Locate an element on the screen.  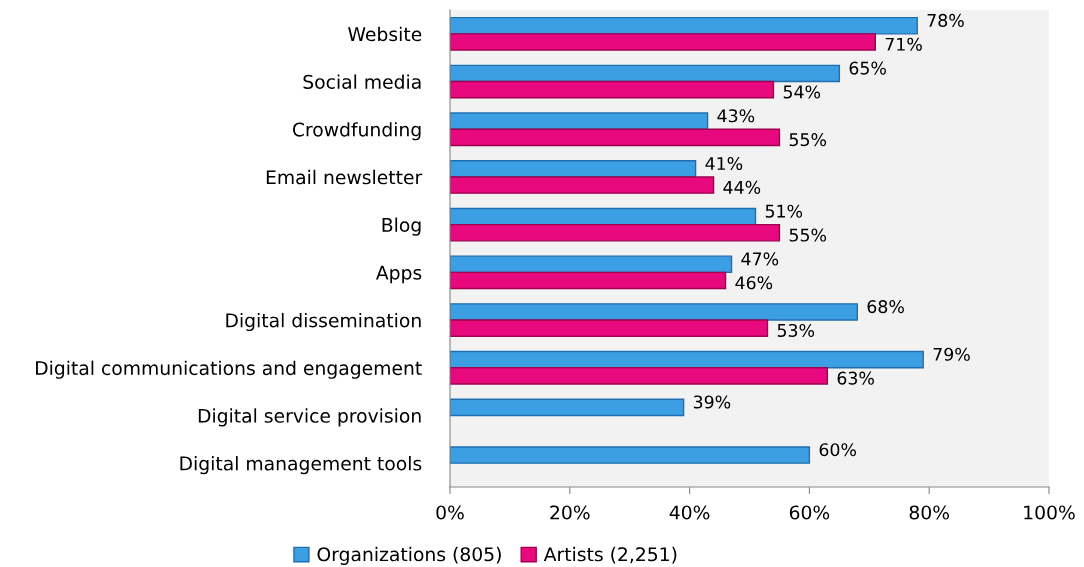
data-label: 79% is located at coordinates (951, 354).